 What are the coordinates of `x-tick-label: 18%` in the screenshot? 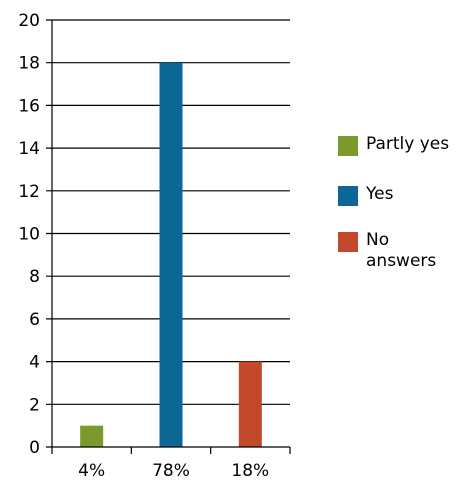 It's located at (250, 471).